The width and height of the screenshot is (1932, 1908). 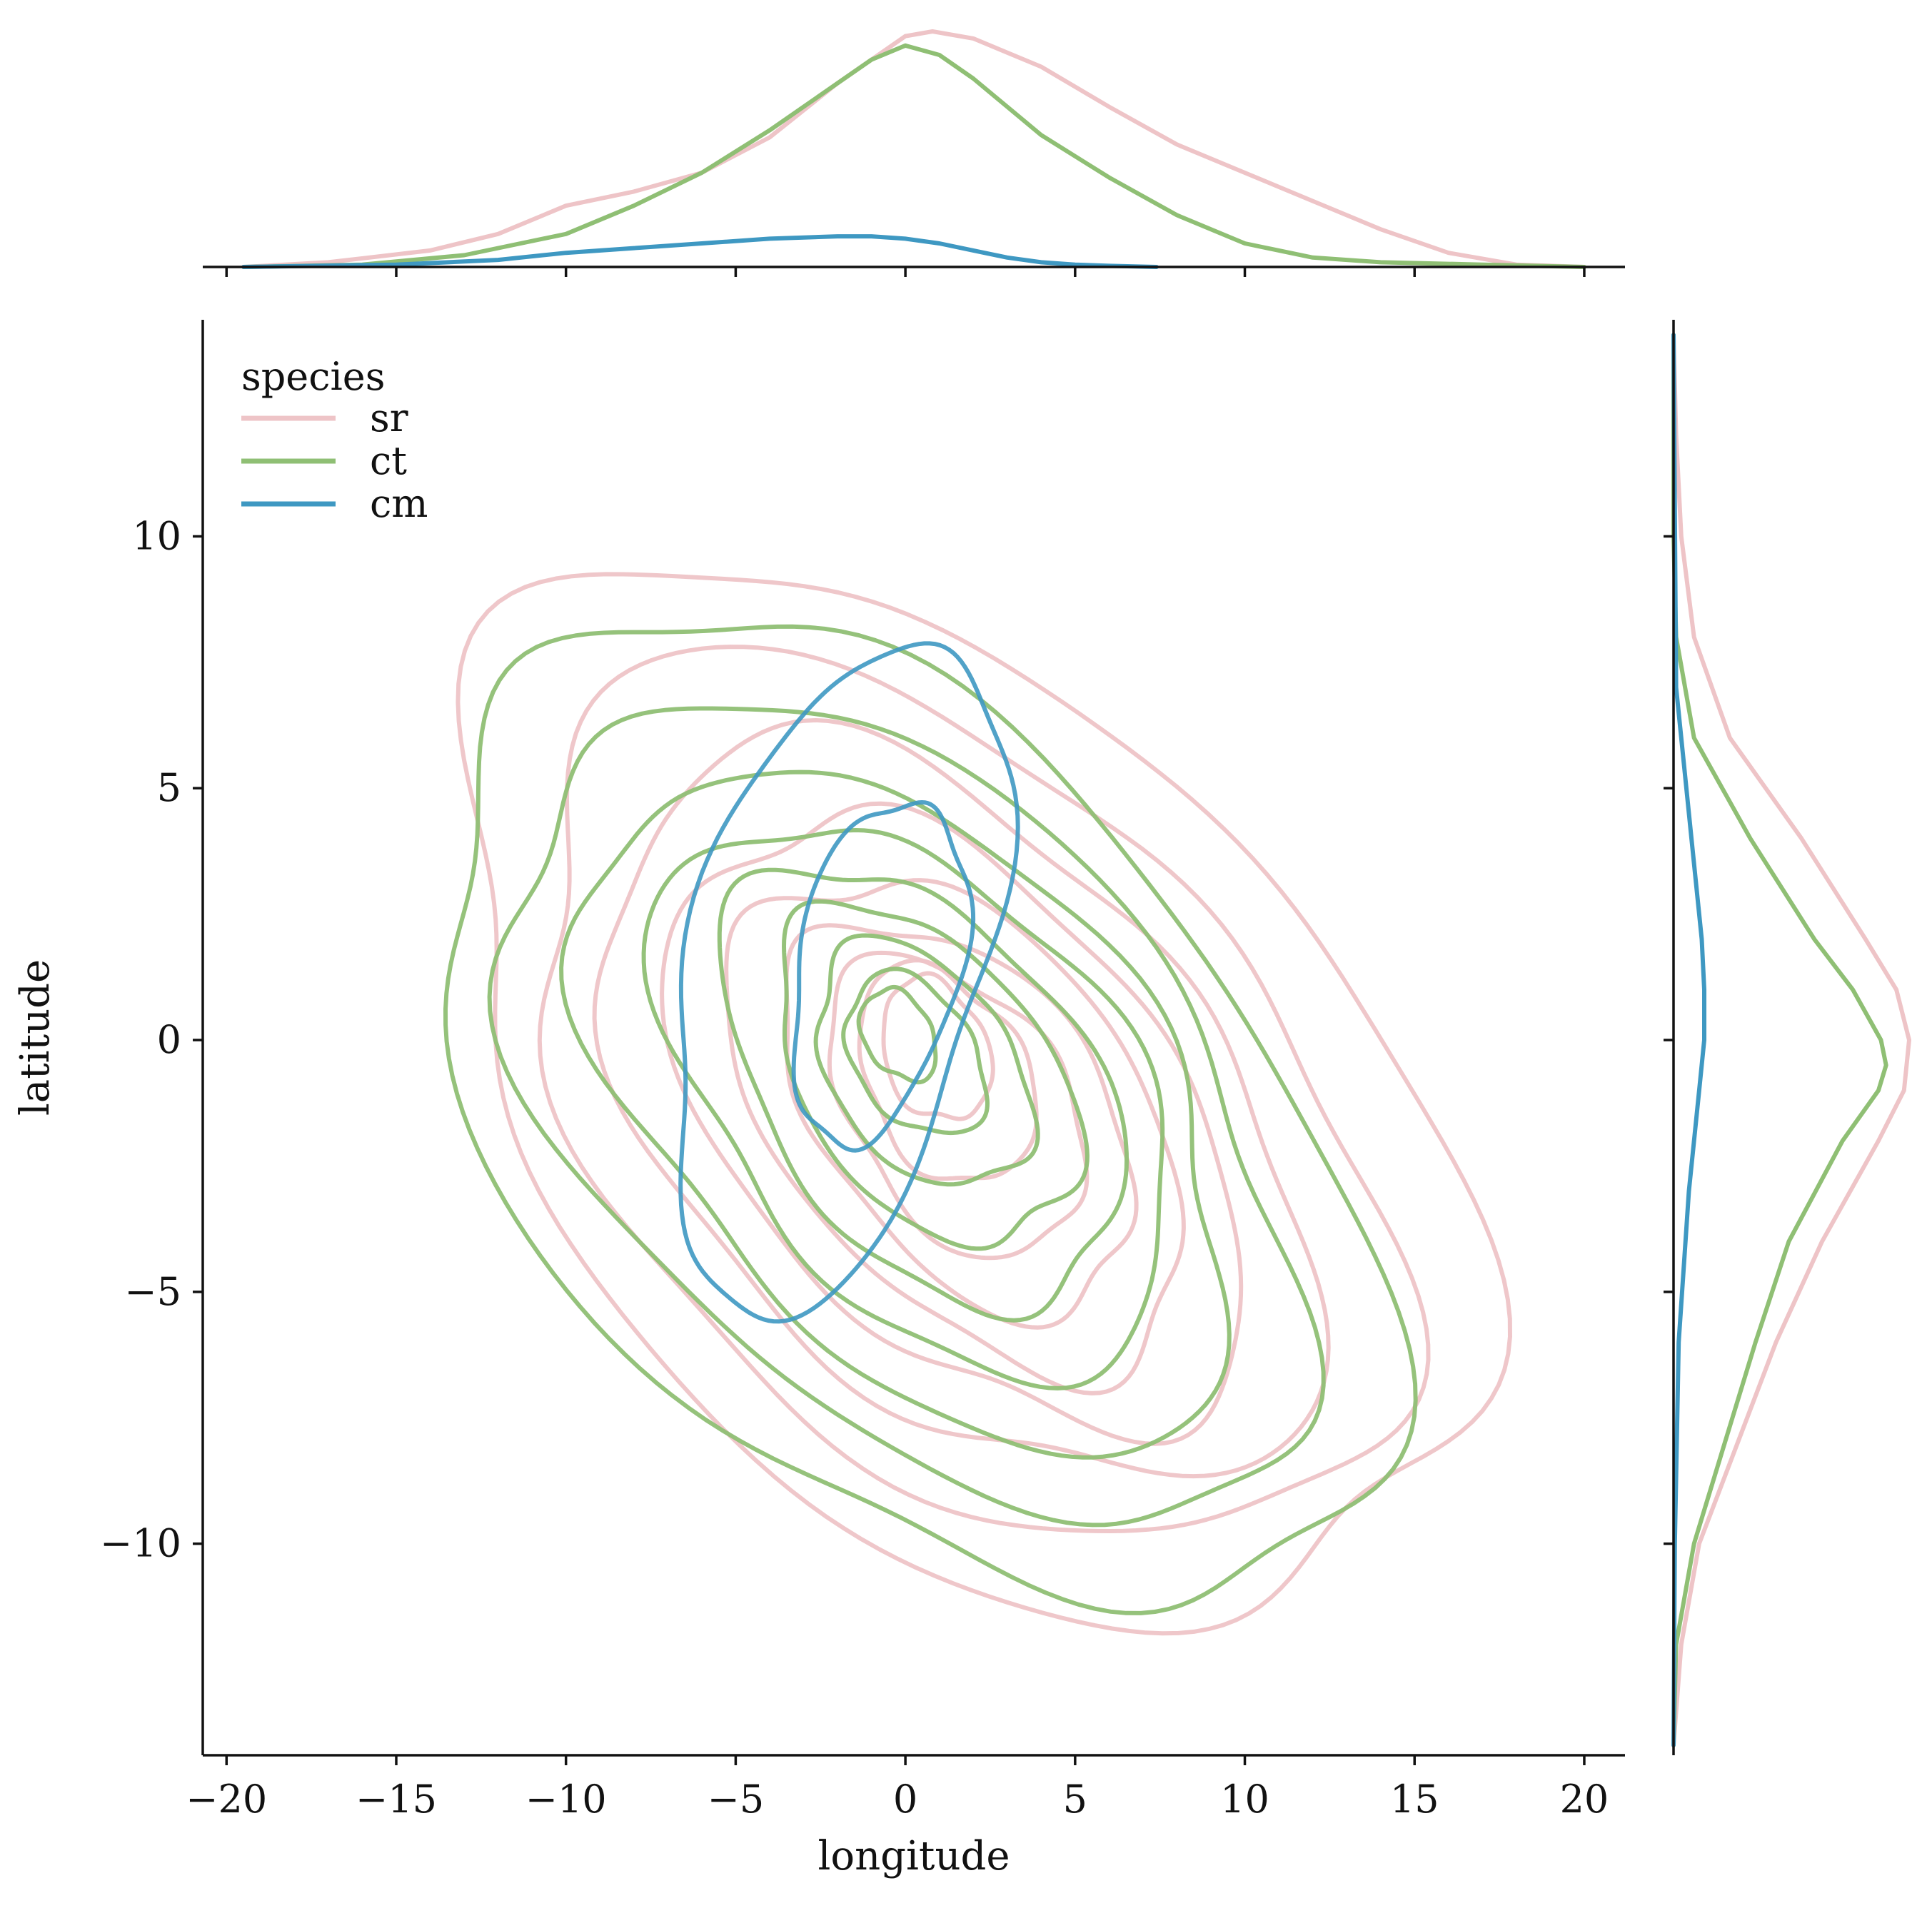 I want to click on right-marginal-plot, so click(x=1791, y=1040).